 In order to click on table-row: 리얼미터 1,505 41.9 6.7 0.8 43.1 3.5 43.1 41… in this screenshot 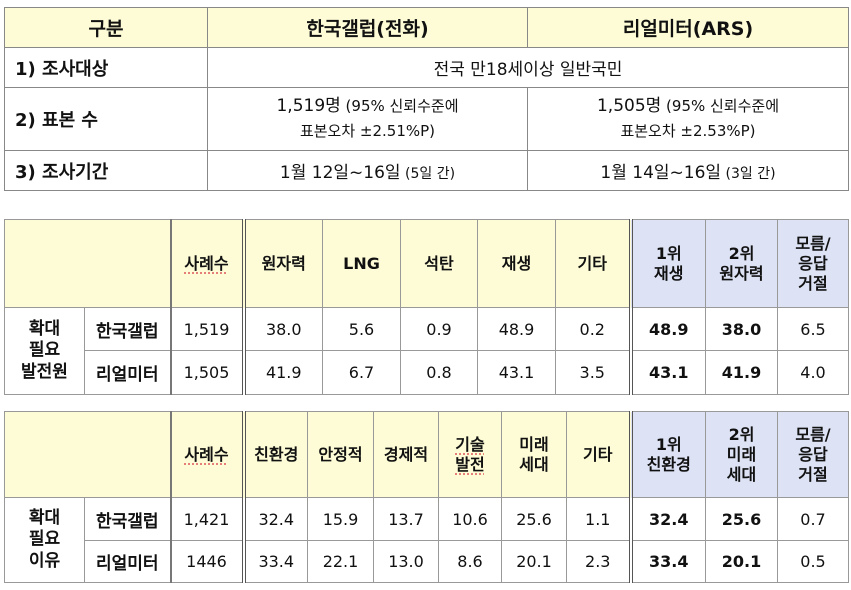, I will do `click(427, 372)`.